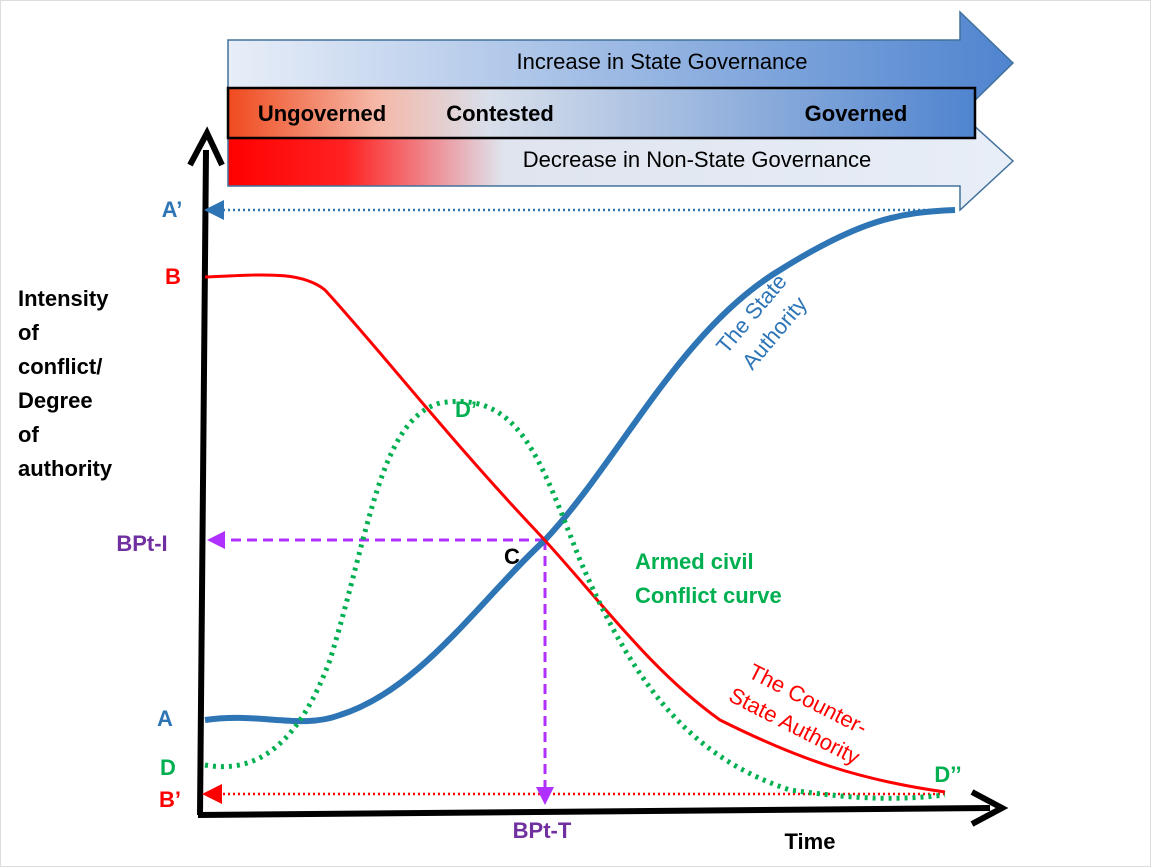 The image size is (1151, 867). What do you see at coordinates (542, 830) in the screenshot?
I see `point-label: BPt-T` at bounding box center [542, 830].